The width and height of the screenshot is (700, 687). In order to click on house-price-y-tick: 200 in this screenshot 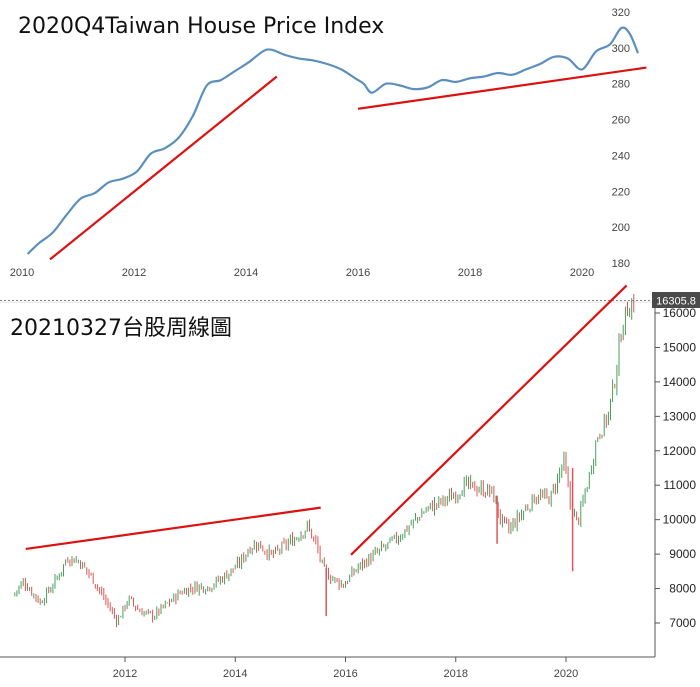, I will do `click(621, 228)`.